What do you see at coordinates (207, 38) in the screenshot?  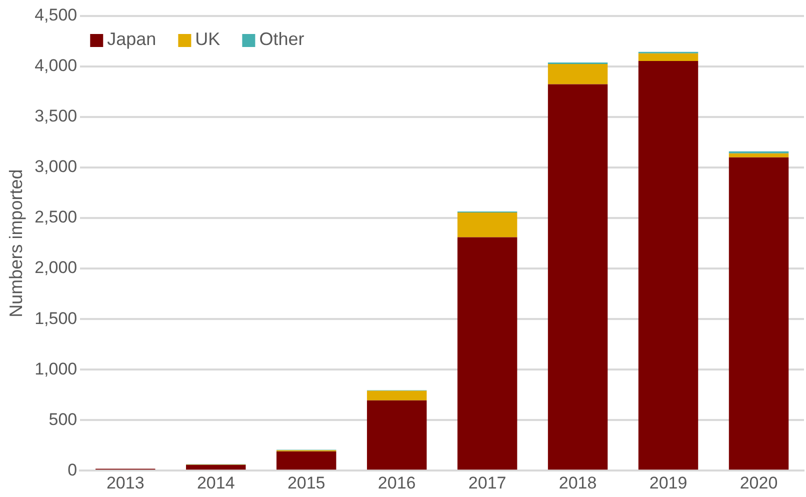 I see `legend-label: UK` at bounding box center [207, 38].